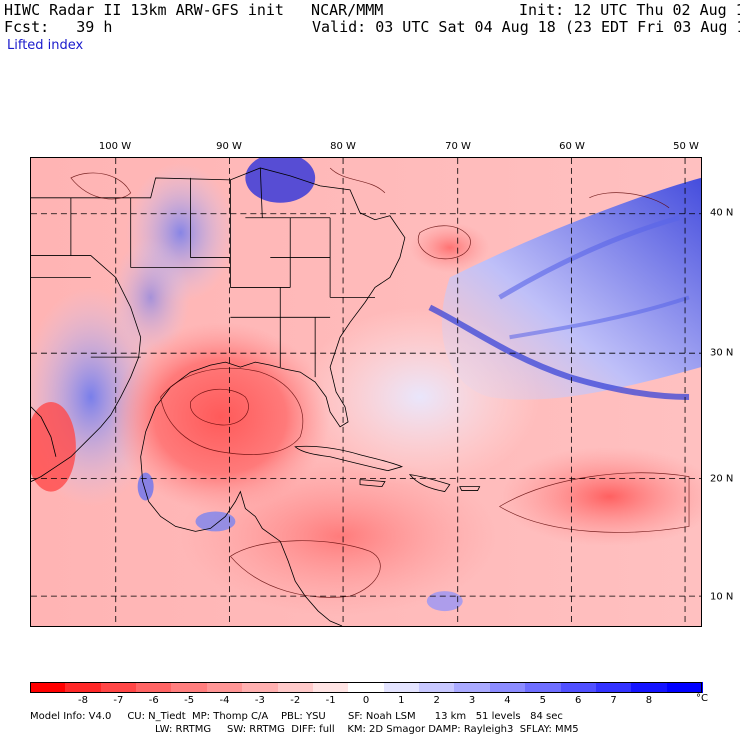 Image resolution: width=740 pixels, height=740 pixels. What do you see at coordinates (702, 698) in the screenshot?
I see `colorbar-unit: °C` at bounding box center [702, 698].